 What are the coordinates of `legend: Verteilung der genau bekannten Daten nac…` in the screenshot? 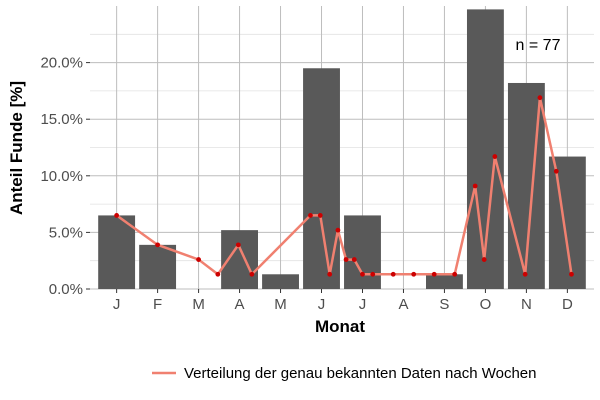 It's located at (344, 373).